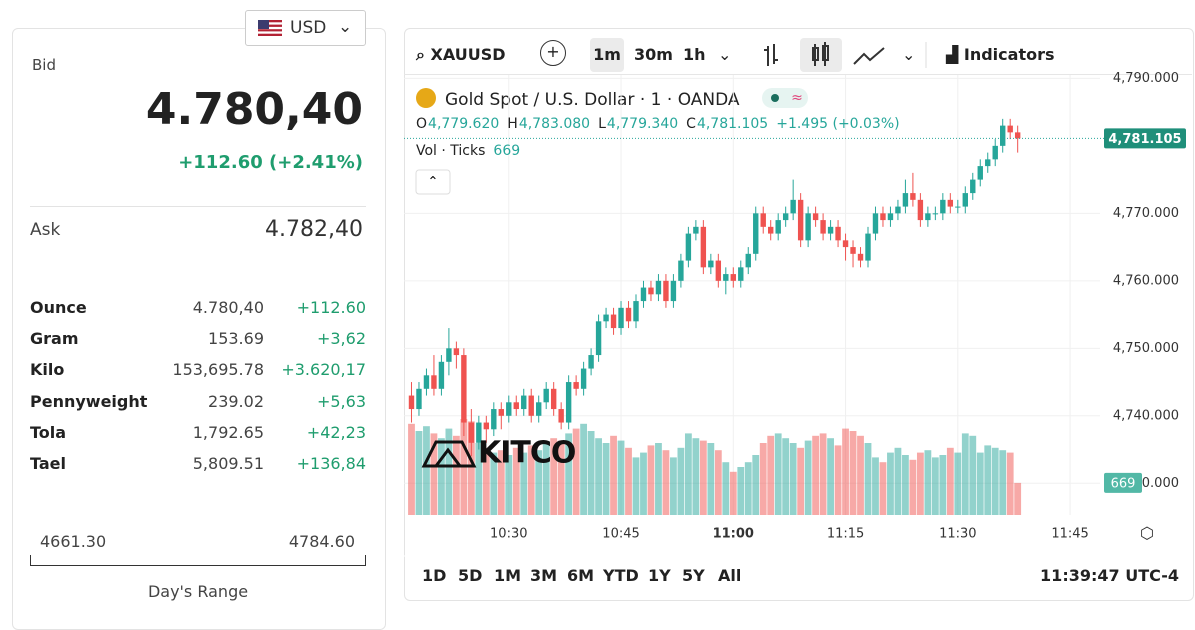 This screenshot has height=630, width=1195. What do you see at coordinates (48, 463) in the screenshot?
I see `unit: Tael` at bounding box center [48, 463].